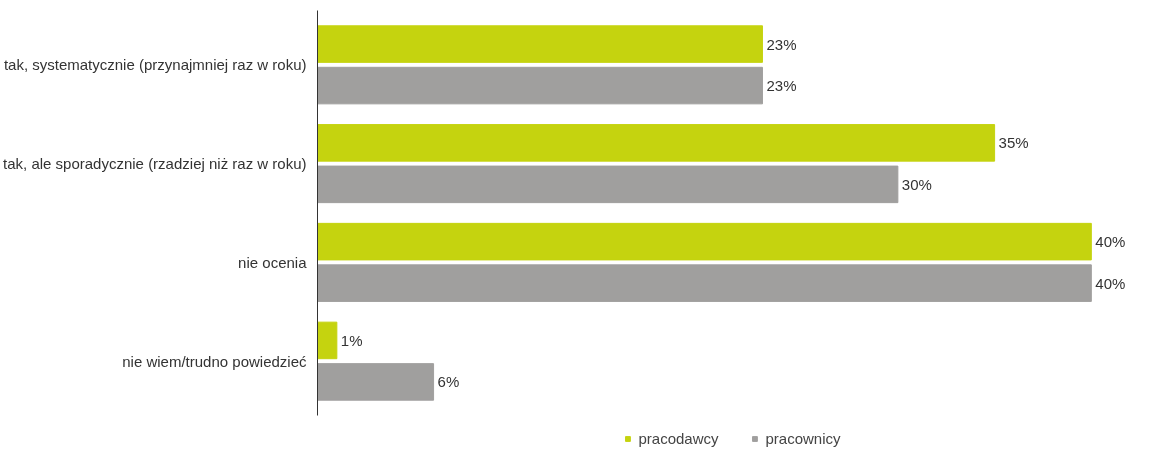  I want to click on y-tick-label: tak, systematycznie (przynajmniej raz w roku), so click(155, 65).